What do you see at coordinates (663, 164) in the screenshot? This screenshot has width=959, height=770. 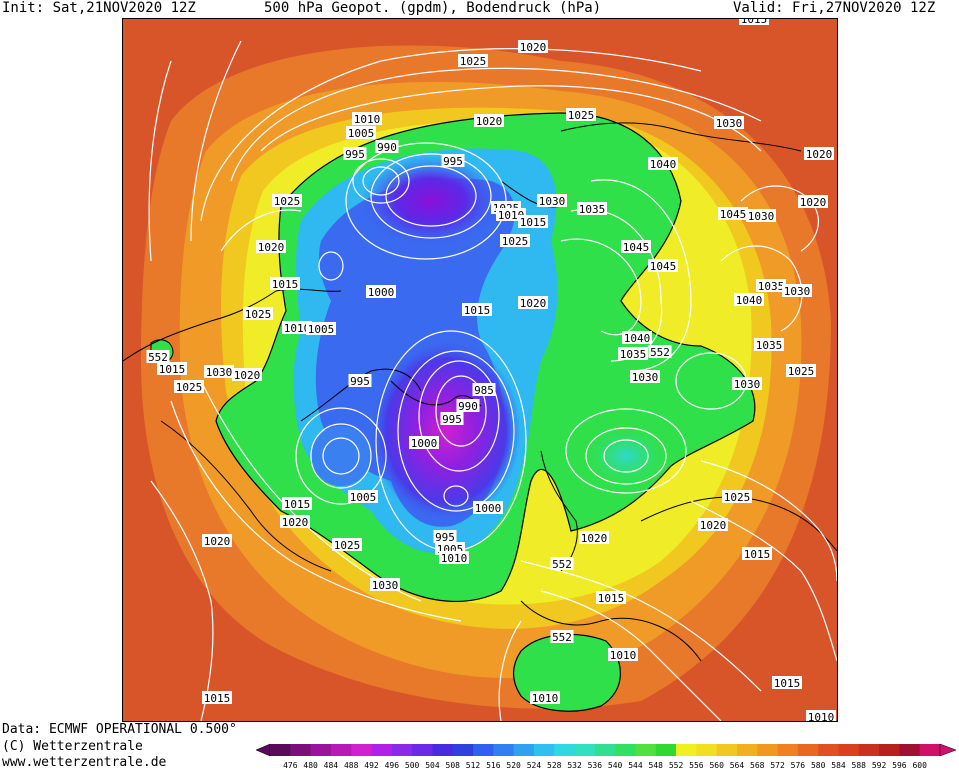 I see `isobar-label: 1040` at bounding box center [663, 164].